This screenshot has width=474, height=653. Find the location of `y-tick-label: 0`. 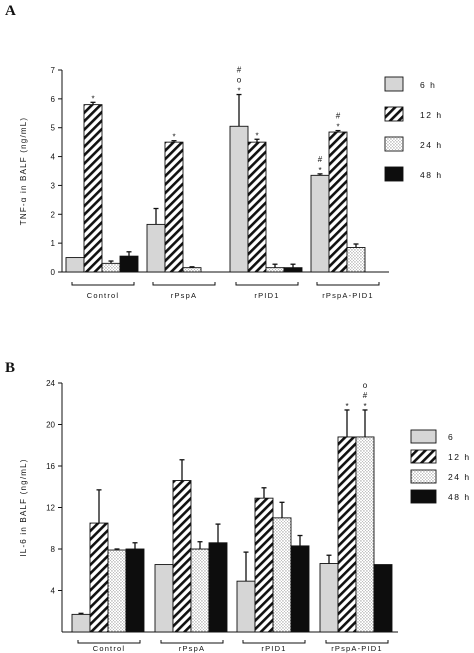

y-tick-label: 0 is located at coordinates (53, 272).